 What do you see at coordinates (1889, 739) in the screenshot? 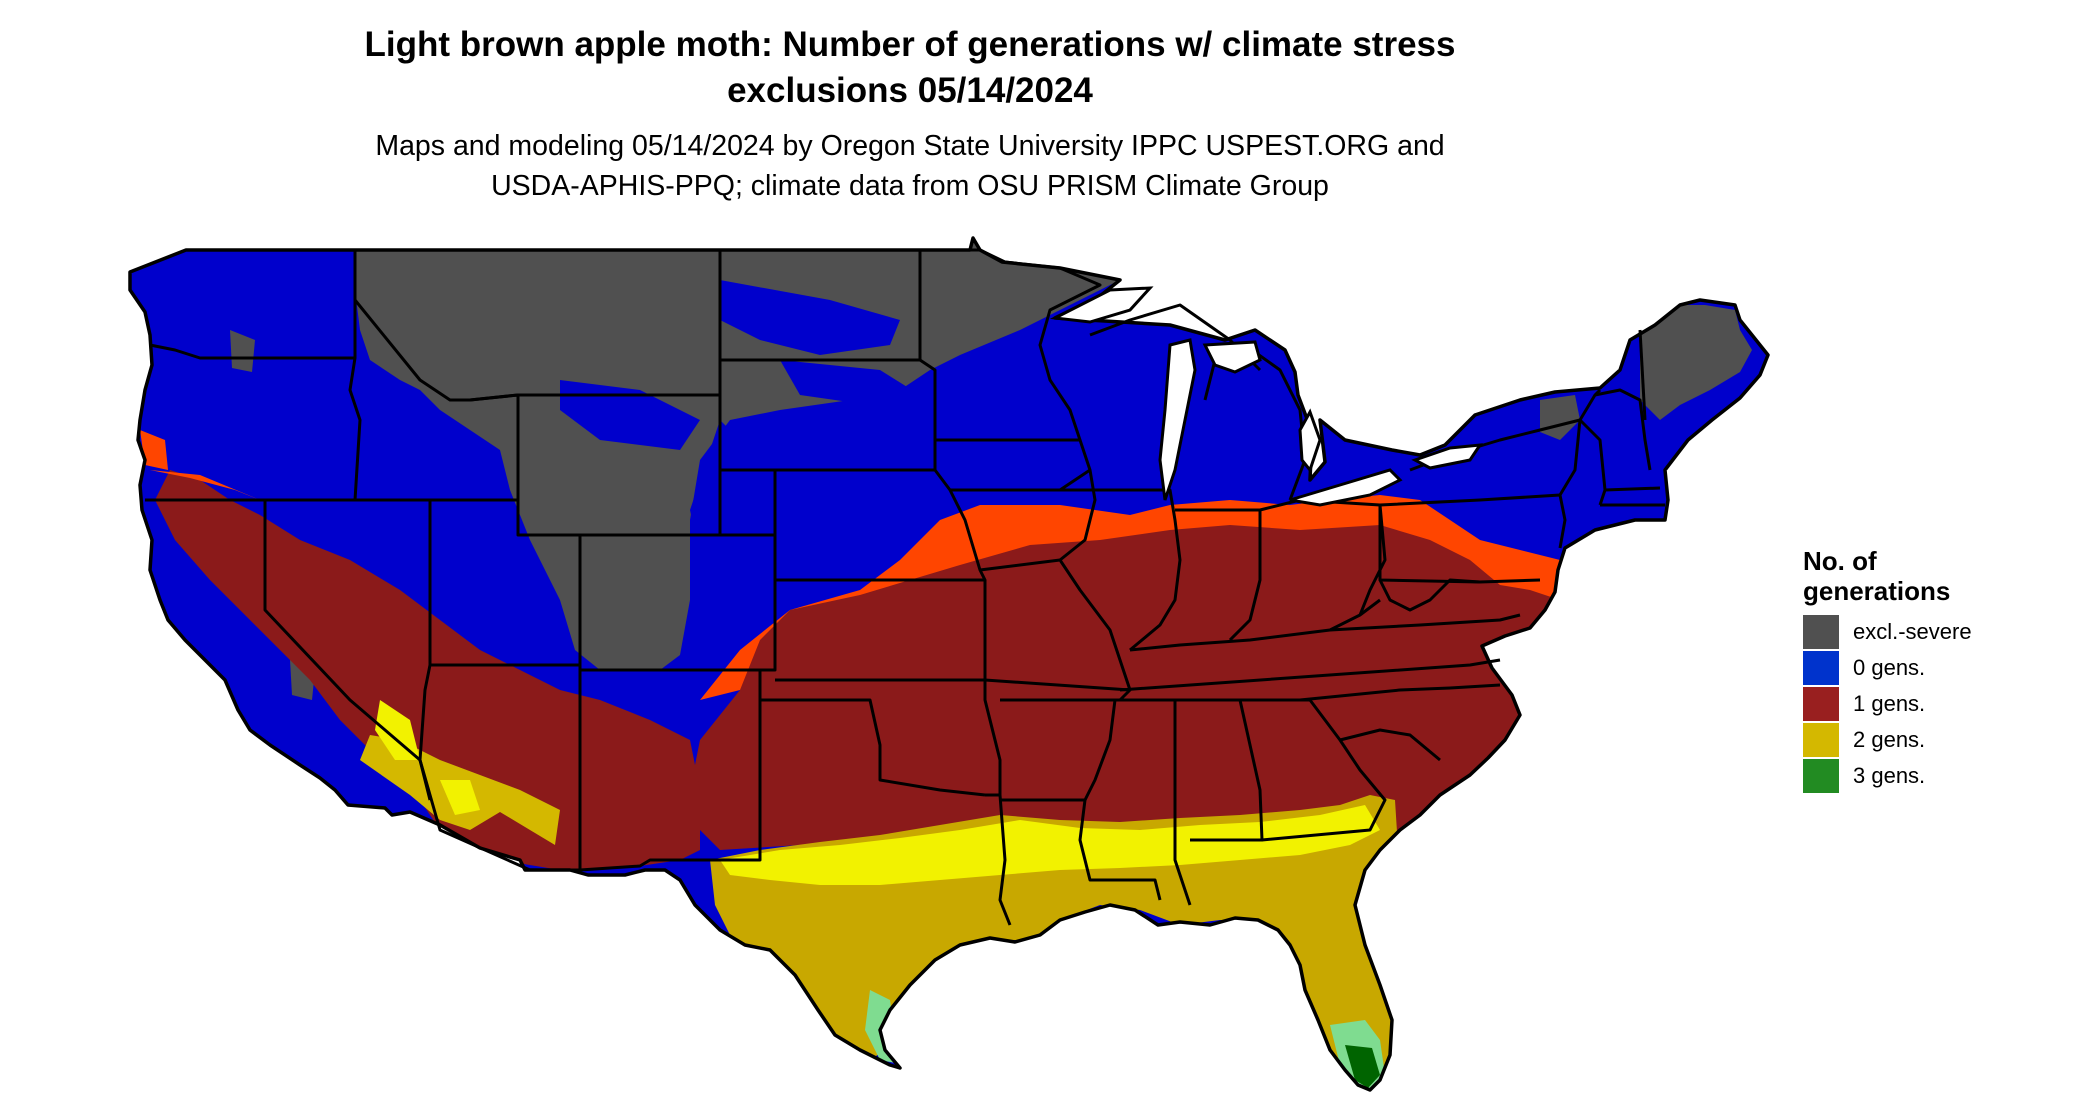
I see `legend-label: 2 gens.` at bounding box center [1889, 739].